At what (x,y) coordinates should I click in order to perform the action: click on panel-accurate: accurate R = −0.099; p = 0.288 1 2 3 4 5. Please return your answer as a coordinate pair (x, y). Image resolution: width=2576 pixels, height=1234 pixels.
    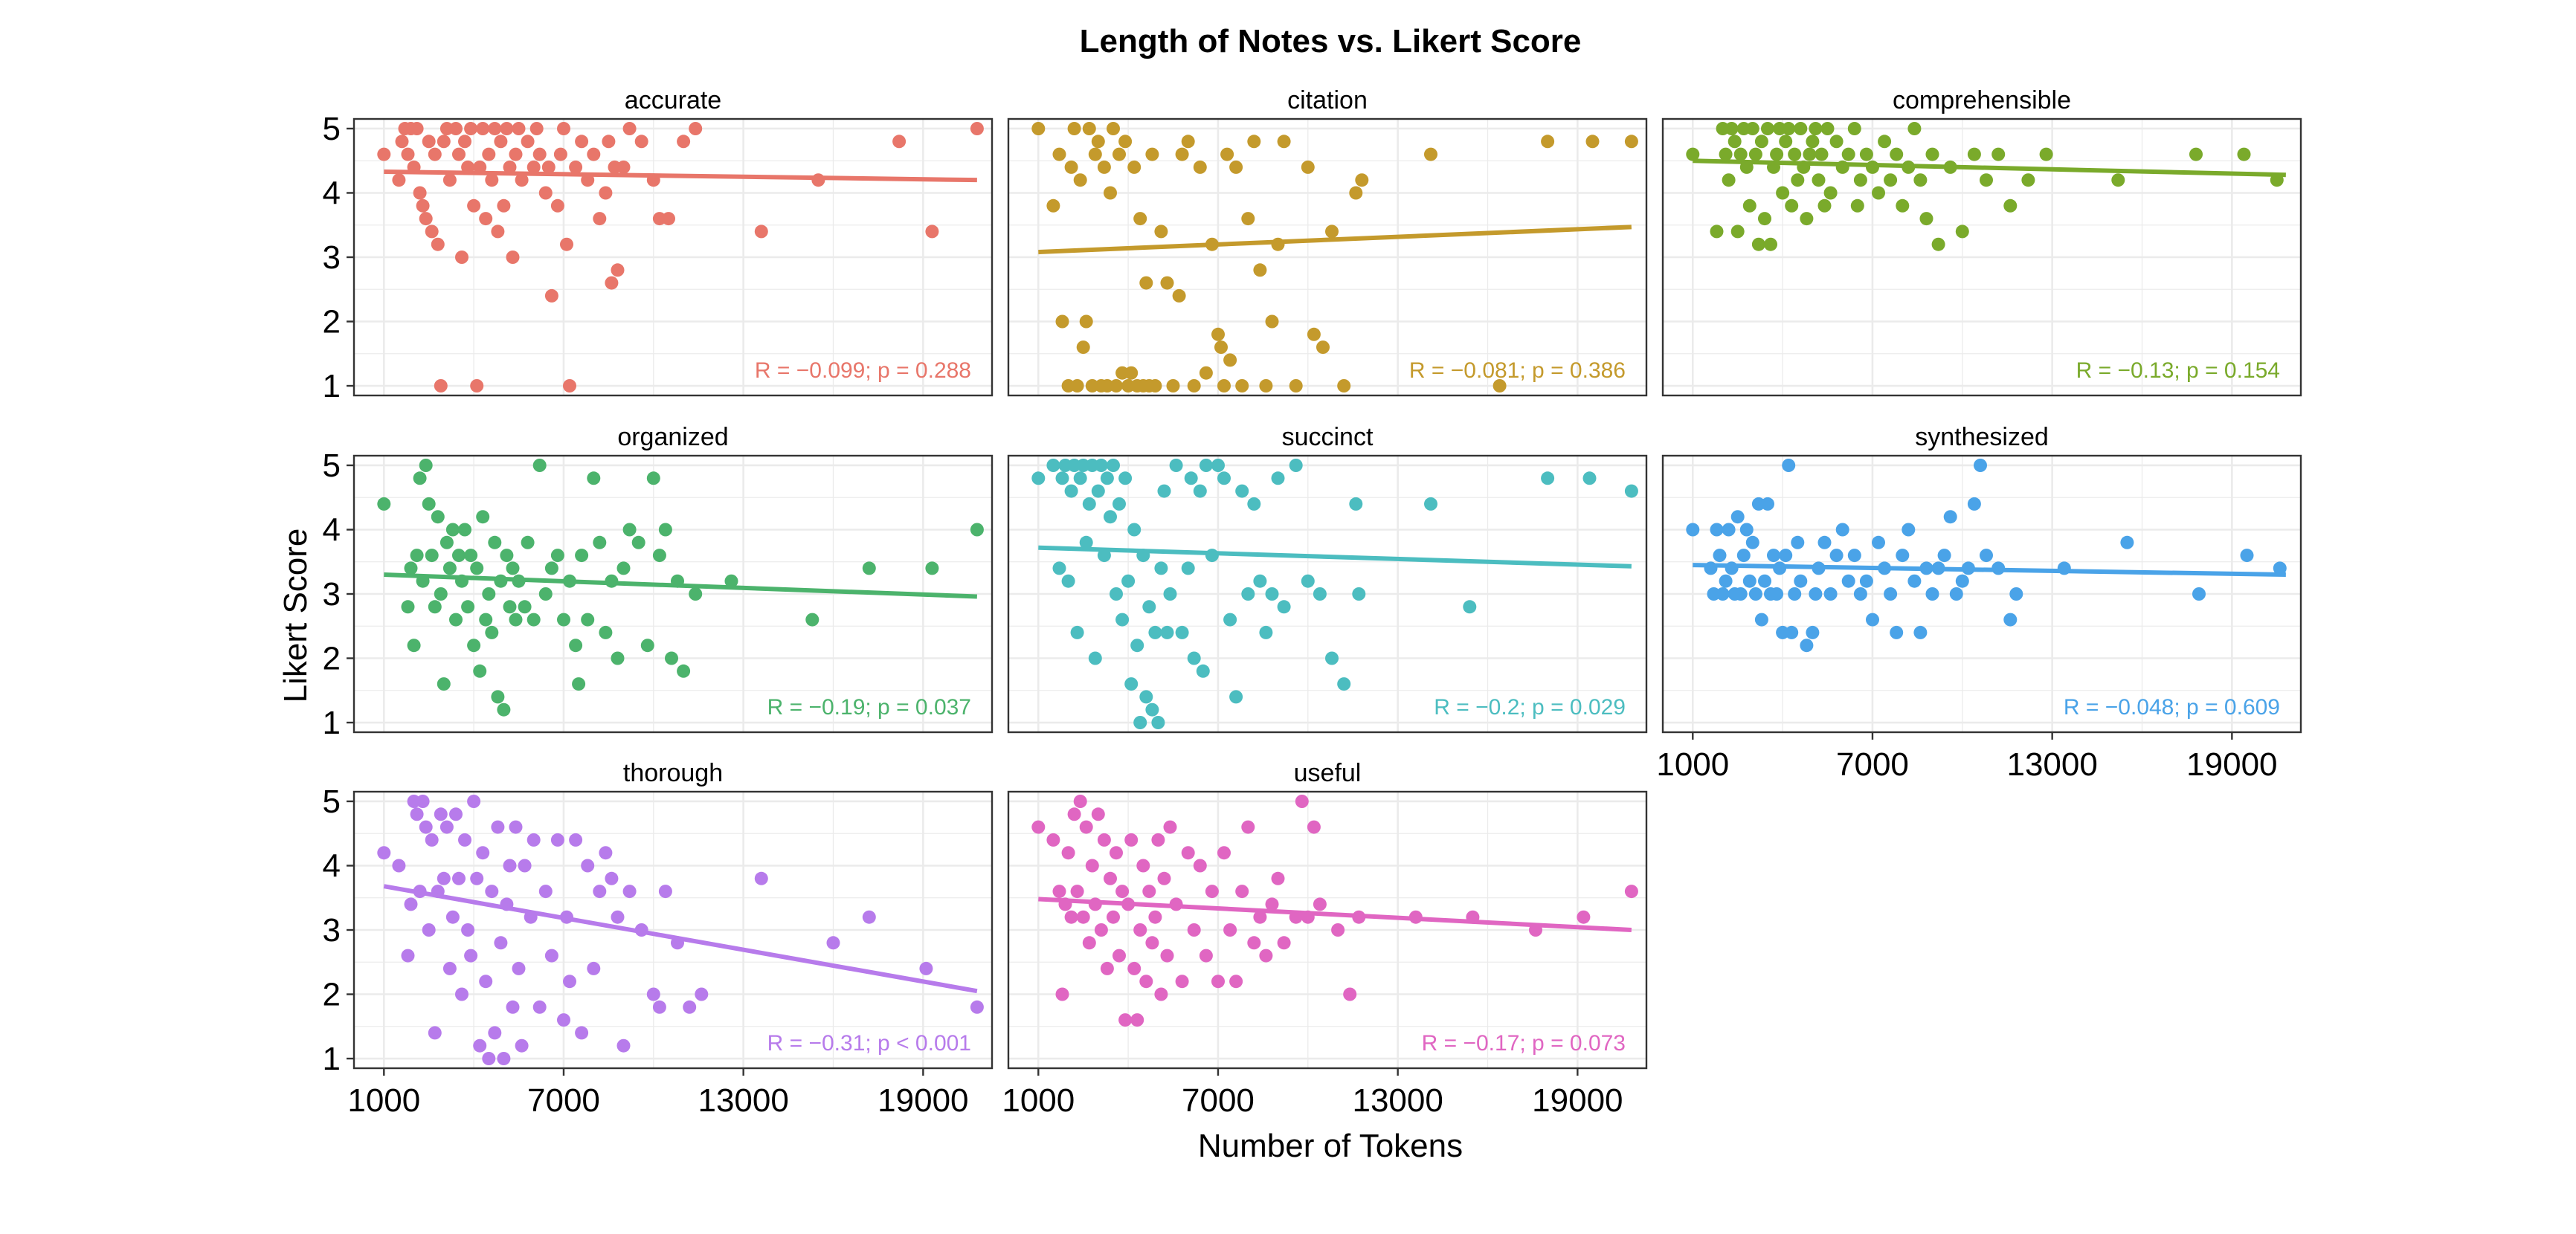
    Looking at the image, I should click on (658, 245).